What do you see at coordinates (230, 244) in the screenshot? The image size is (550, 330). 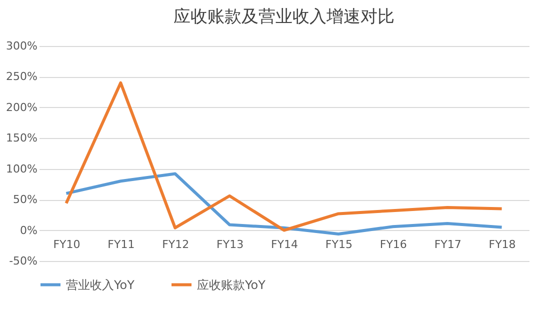 I see `x-tick-label: FY13` at bounding box center [230, 244].